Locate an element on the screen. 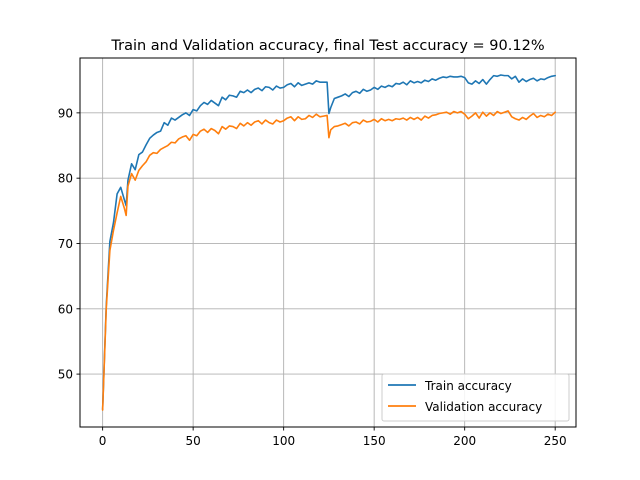  y-tick-label: 90 is located at coordinates (65, 113).